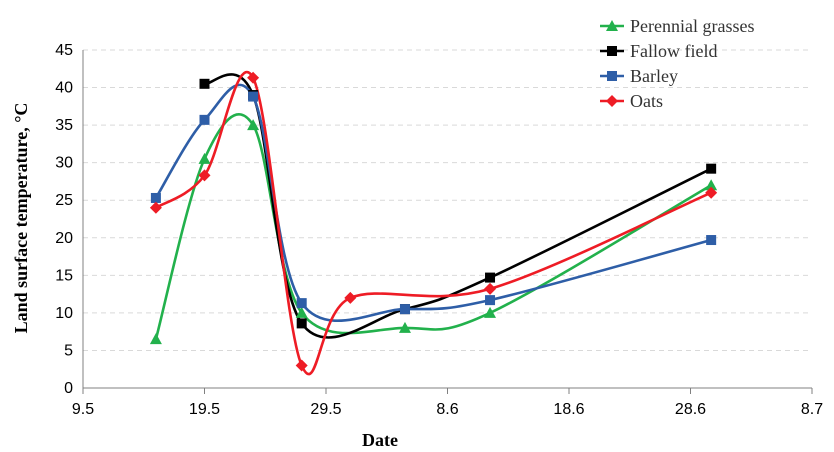 The height and width of the screenshot is (452, 834). Describe the element at coordinates (83, 409) in the screenshot. I see `x-tick-label: 9.5` at that location.